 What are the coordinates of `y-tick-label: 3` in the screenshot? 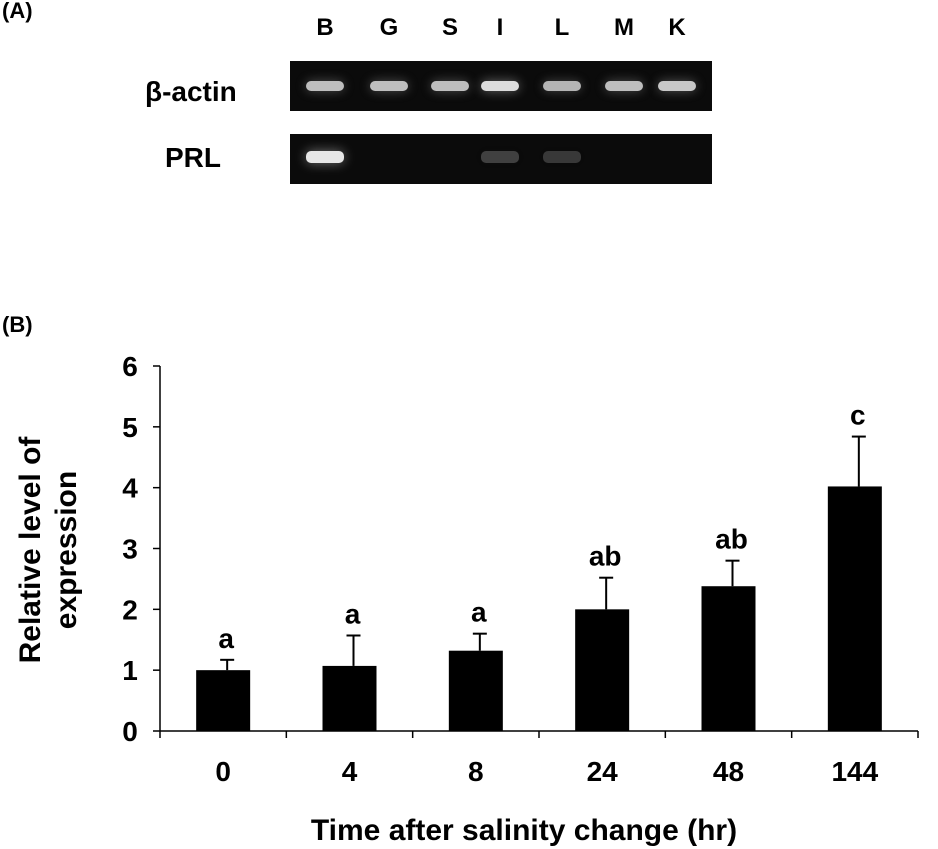 It's located at (130, 549).